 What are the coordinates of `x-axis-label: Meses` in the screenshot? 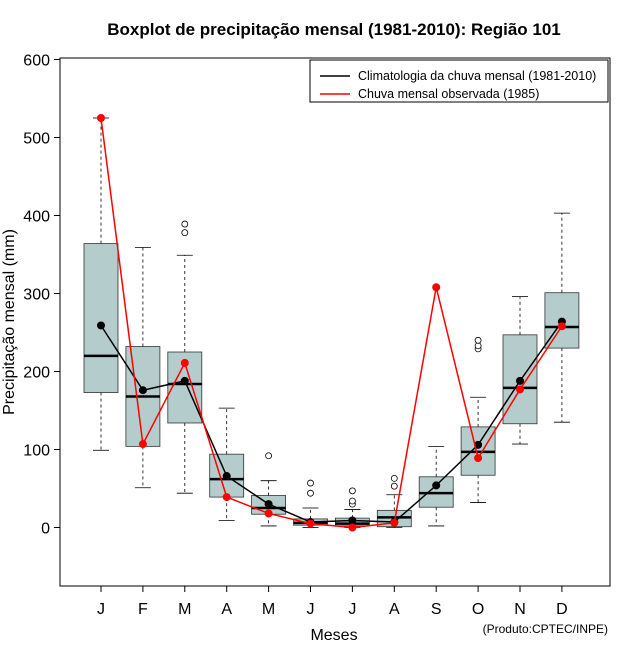 It's located at (333, 635).